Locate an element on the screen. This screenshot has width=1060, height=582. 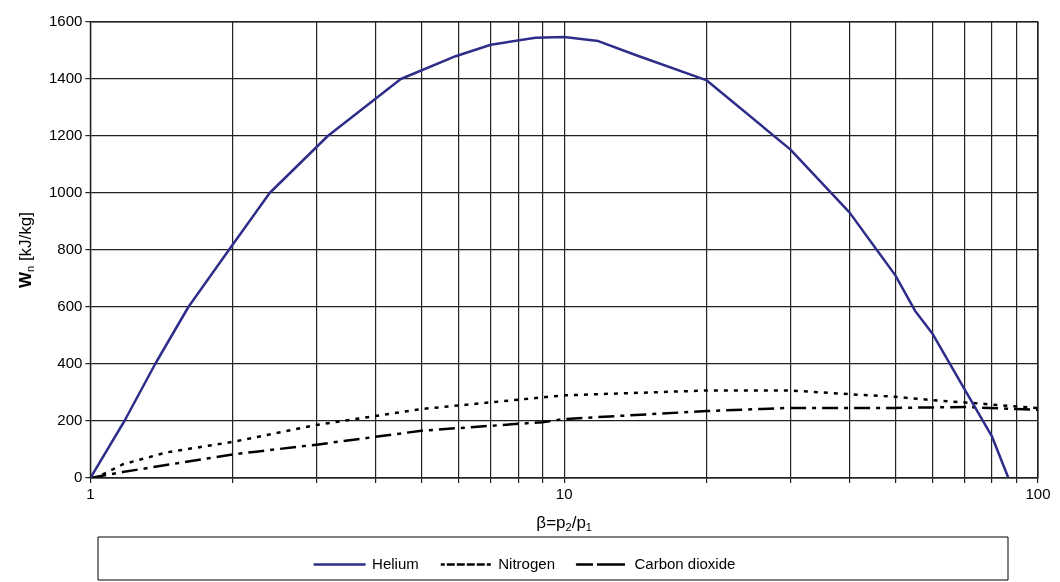
y-tick-label: 400 is located at coordinates (70, 363).